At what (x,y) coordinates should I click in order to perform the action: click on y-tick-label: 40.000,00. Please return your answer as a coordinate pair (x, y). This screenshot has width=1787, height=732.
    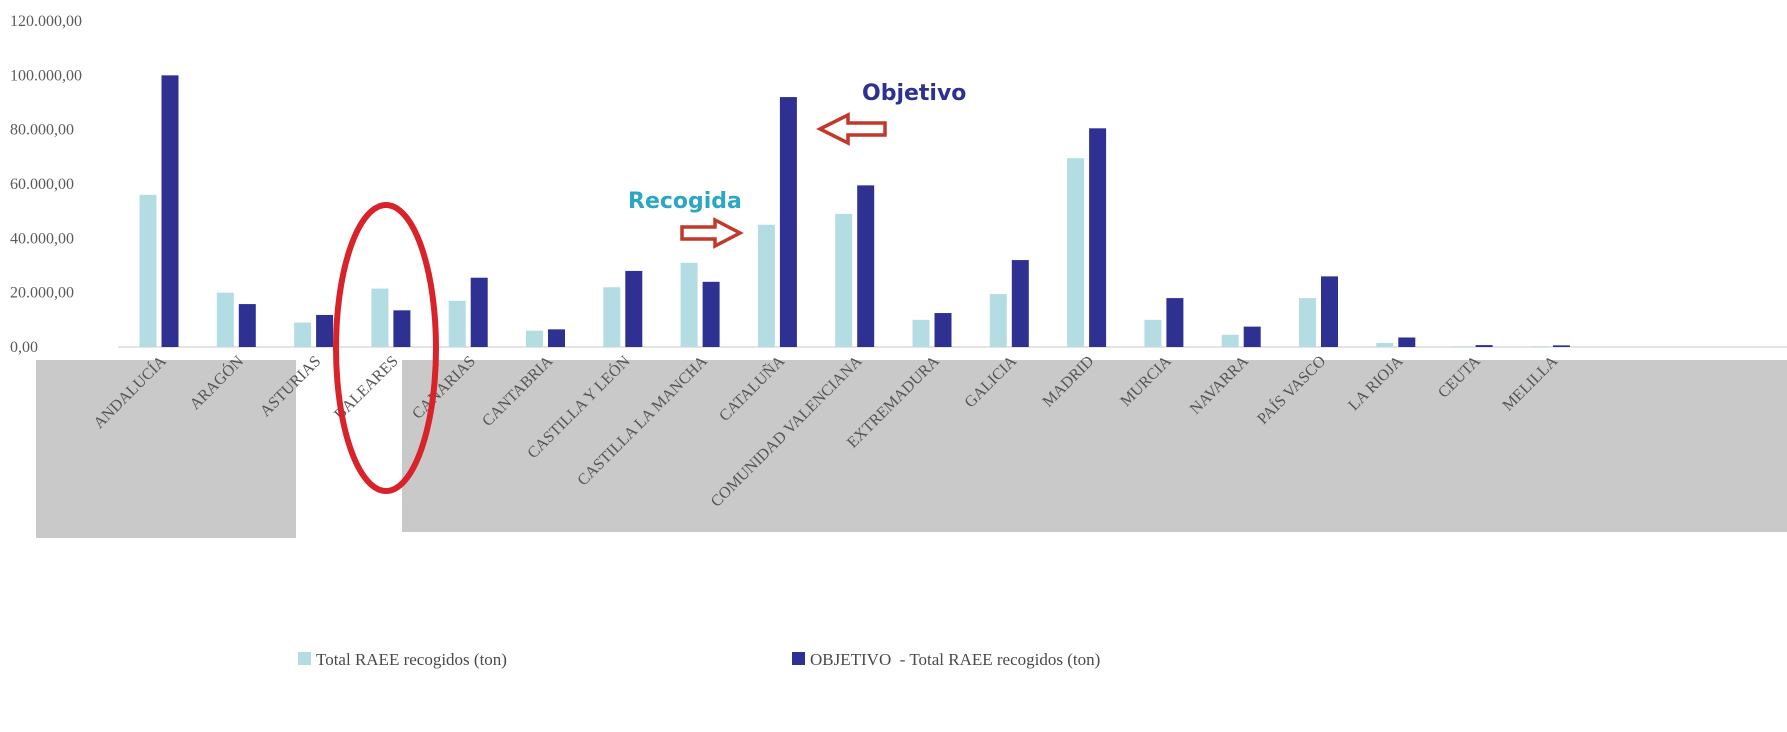
    Looking at the image, I should click on (42, 238).